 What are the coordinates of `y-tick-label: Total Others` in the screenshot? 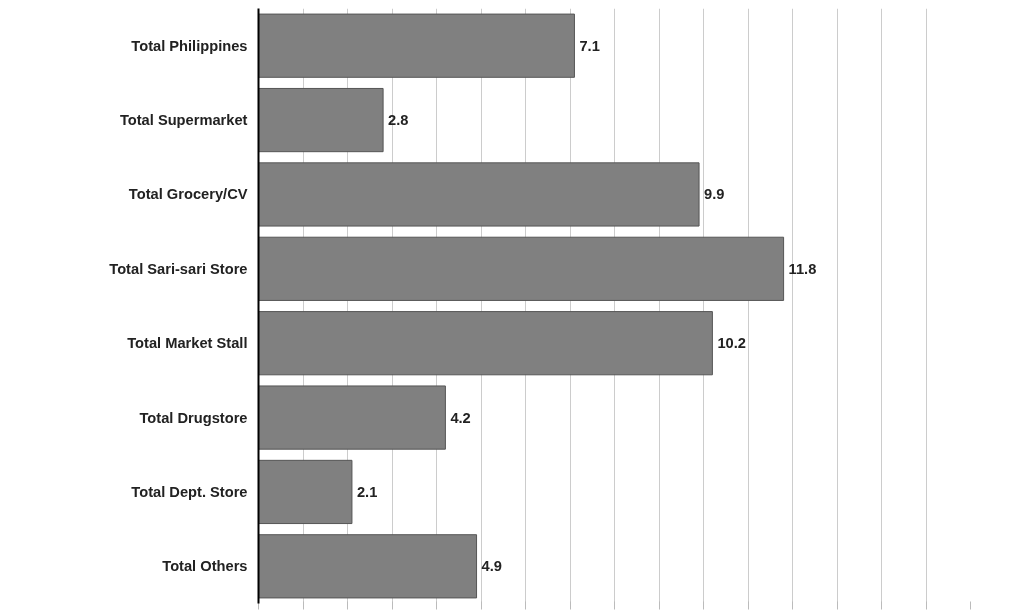 It's located at (205, 566).